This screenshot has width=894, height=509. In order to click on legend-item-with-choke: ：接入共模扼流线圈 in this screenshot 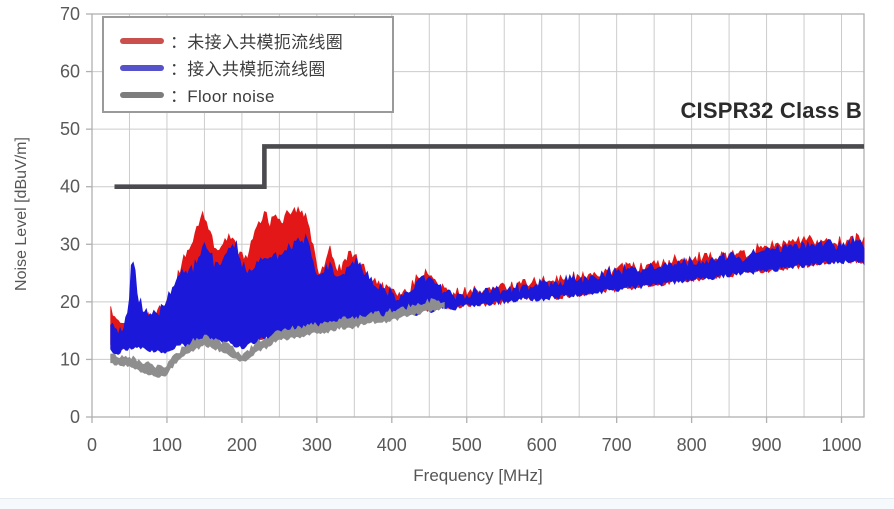, I will do `click(256, 67)`.